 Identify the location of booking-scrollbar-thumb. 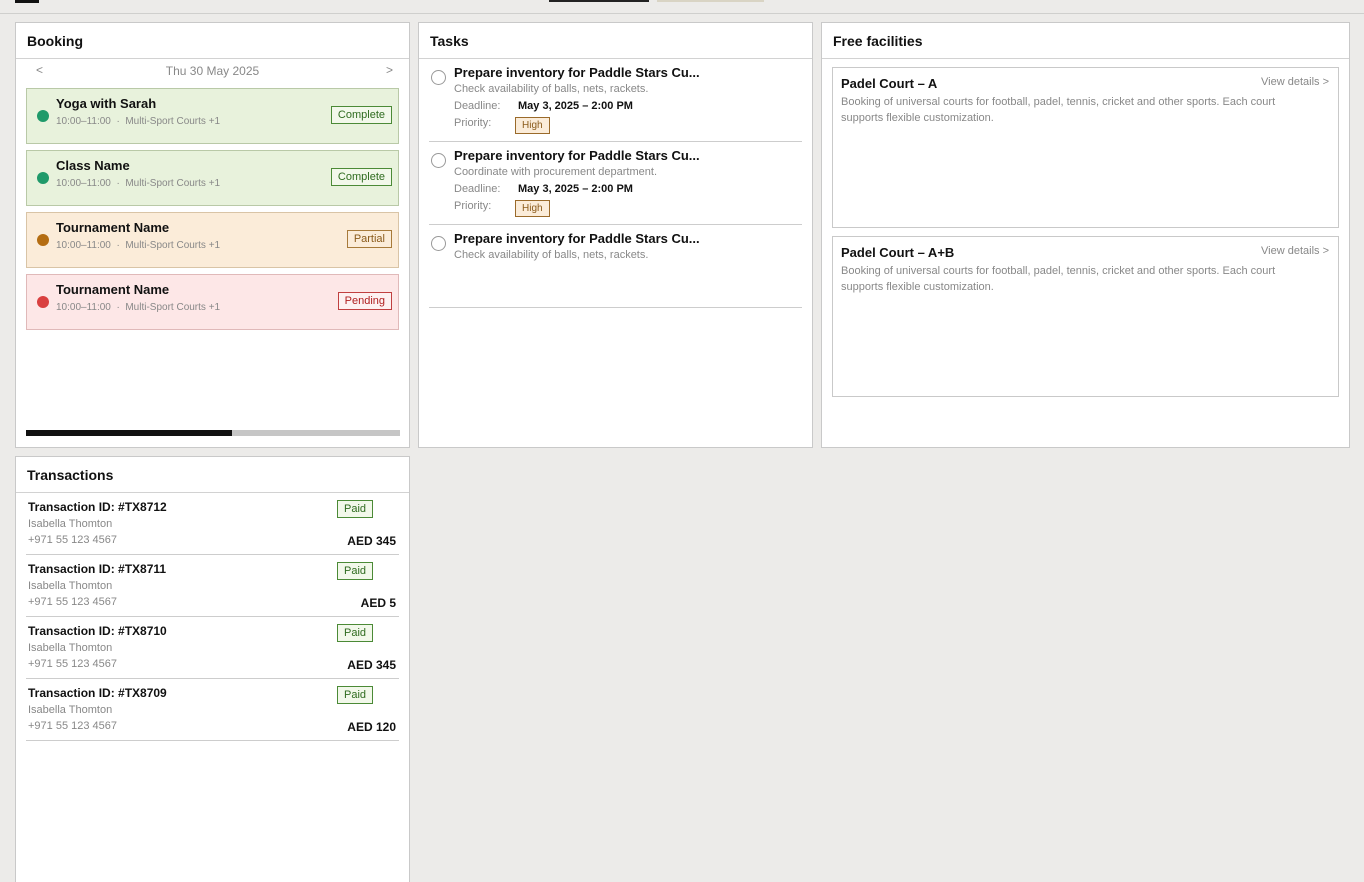
(129, 433).